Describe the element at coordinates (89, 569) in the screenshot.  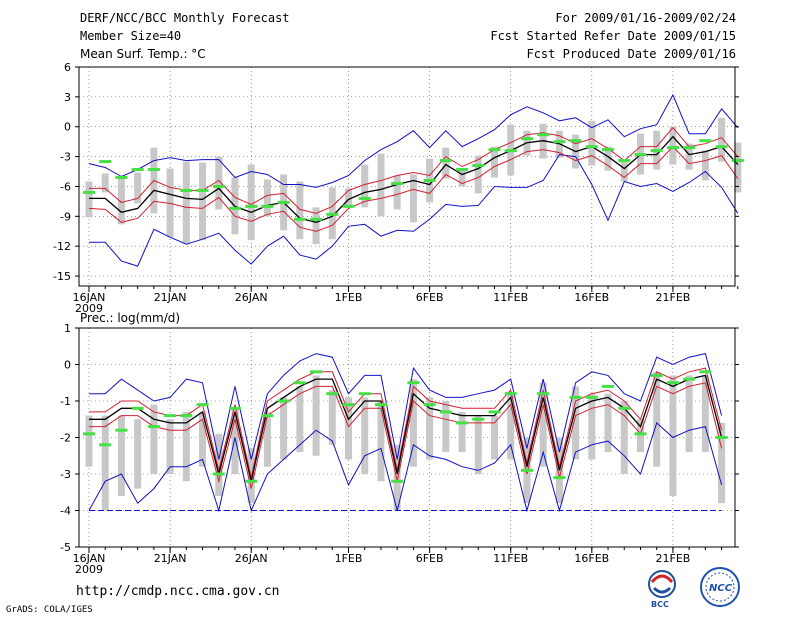
I see `x-tick-sublabel: 2009` at that location.